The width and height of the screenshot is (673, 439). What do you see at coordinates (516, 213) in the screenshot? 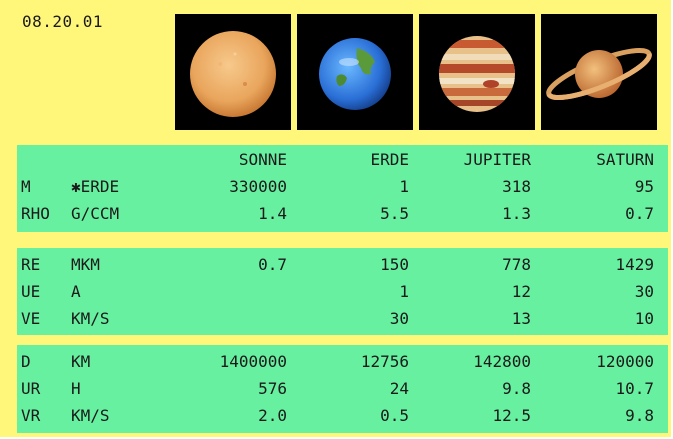
I see `table-cell: 1.3` at bounding box center [516, 213].